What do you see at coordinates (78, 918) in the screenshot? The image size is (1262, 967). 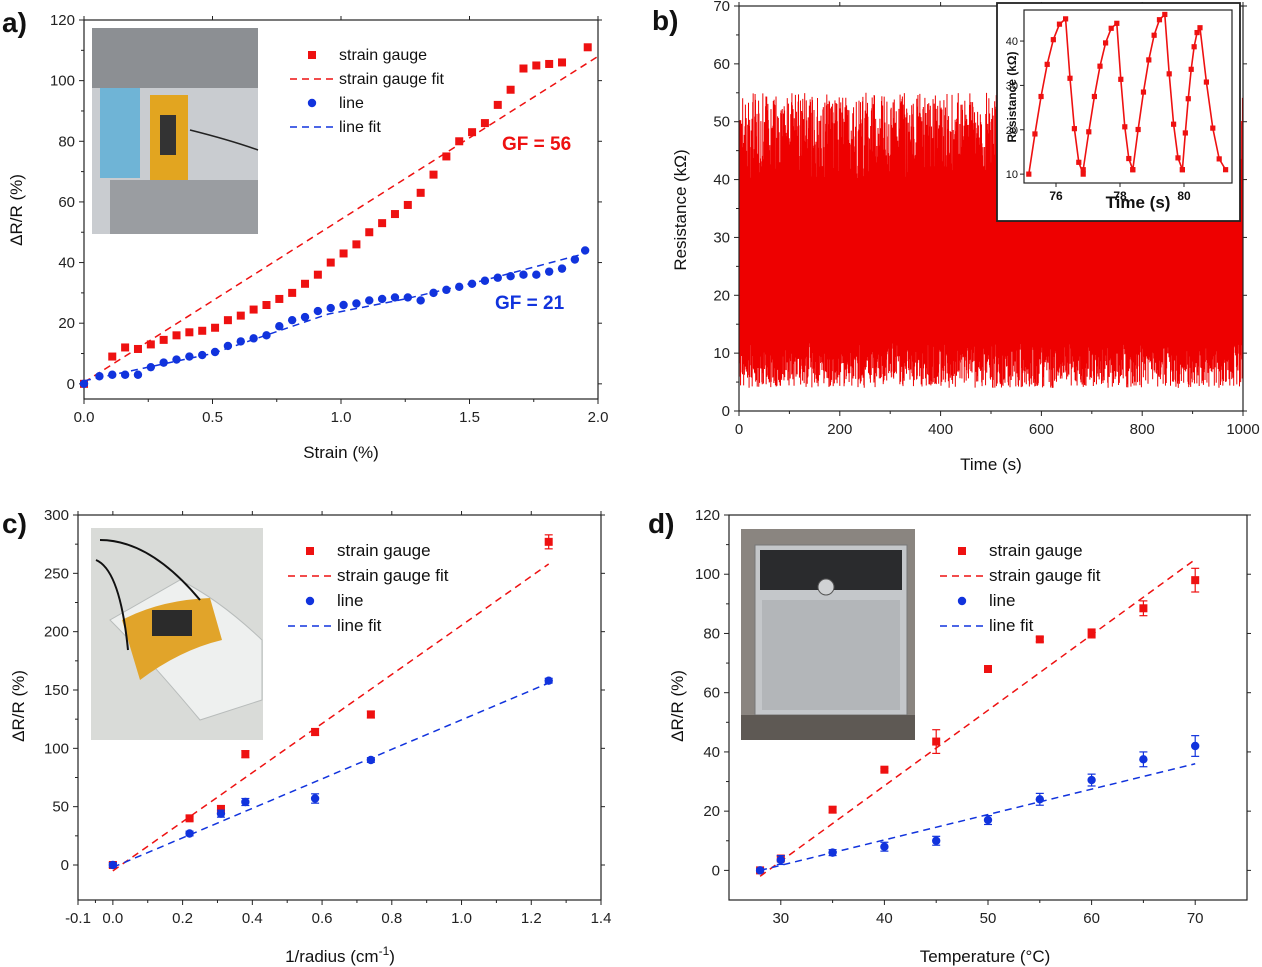 I see `x-tick-label: -0.1` at bounding box center [78, 918].